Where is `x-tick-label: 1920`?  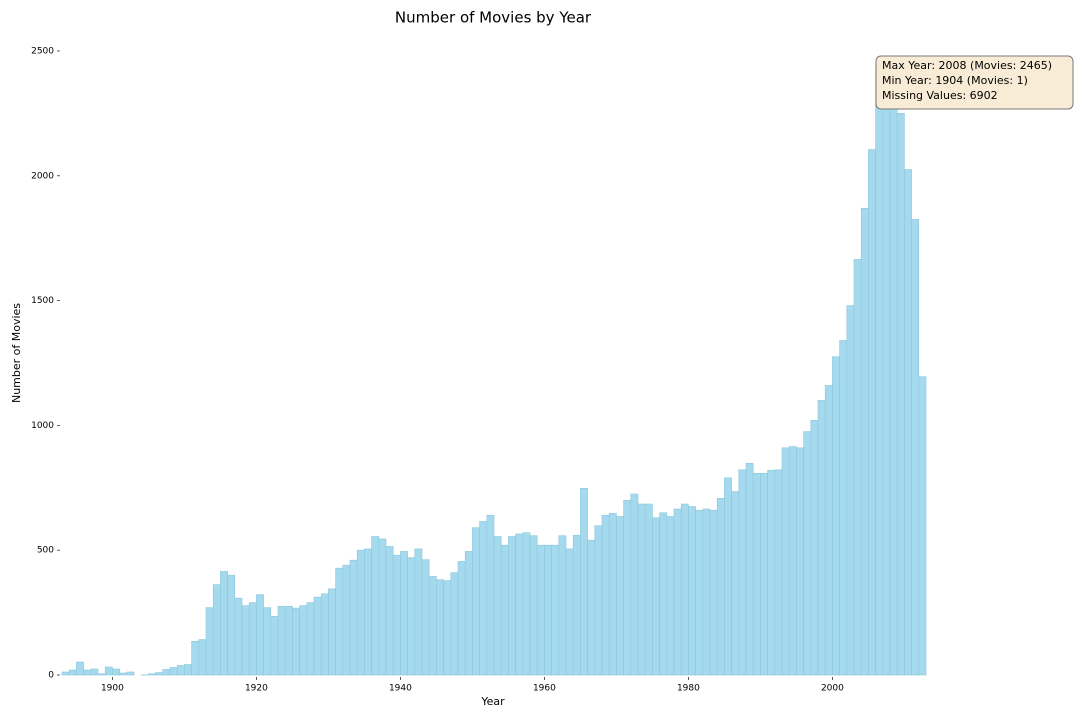 x-tick-label: 1920 is located at coordinates (256, 689).